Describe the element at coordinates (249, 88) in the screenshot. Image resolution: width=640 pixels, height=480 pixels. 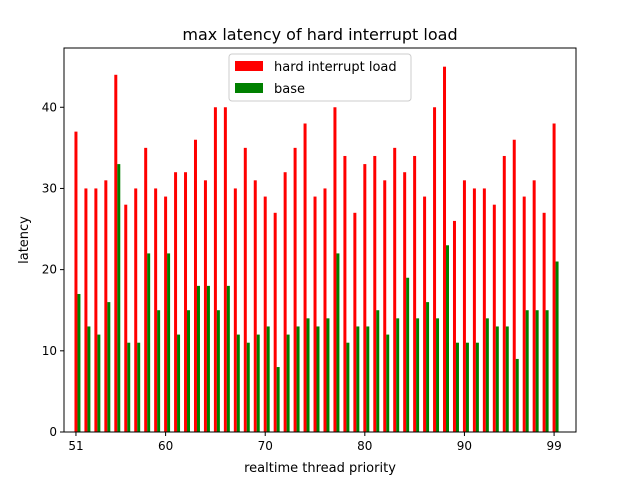
I see `legend-swatch-base` at that location.